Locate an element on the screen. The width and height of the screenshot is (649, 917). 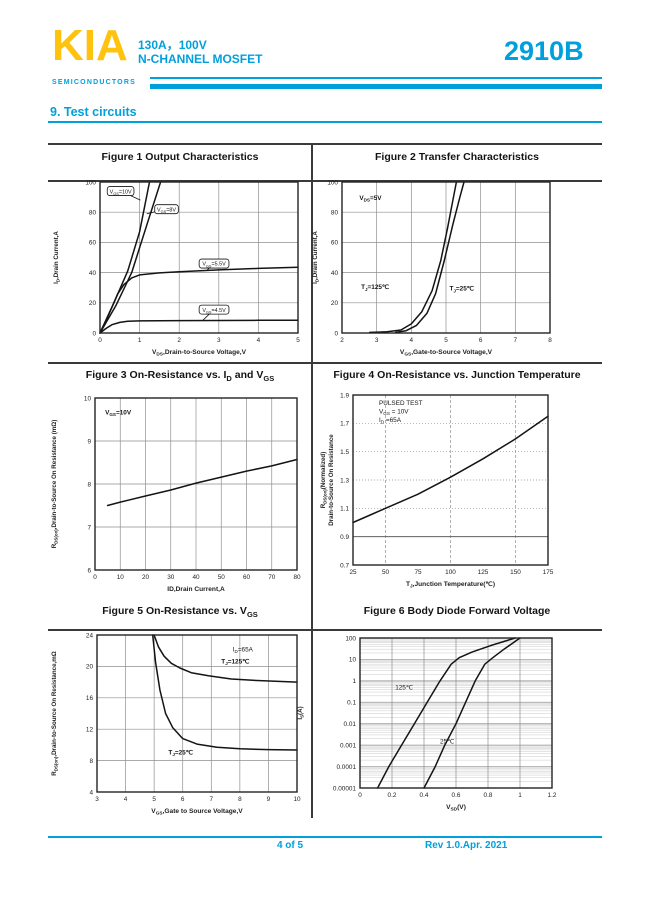
part-number: 2910B is located at coordinates (544, 51).